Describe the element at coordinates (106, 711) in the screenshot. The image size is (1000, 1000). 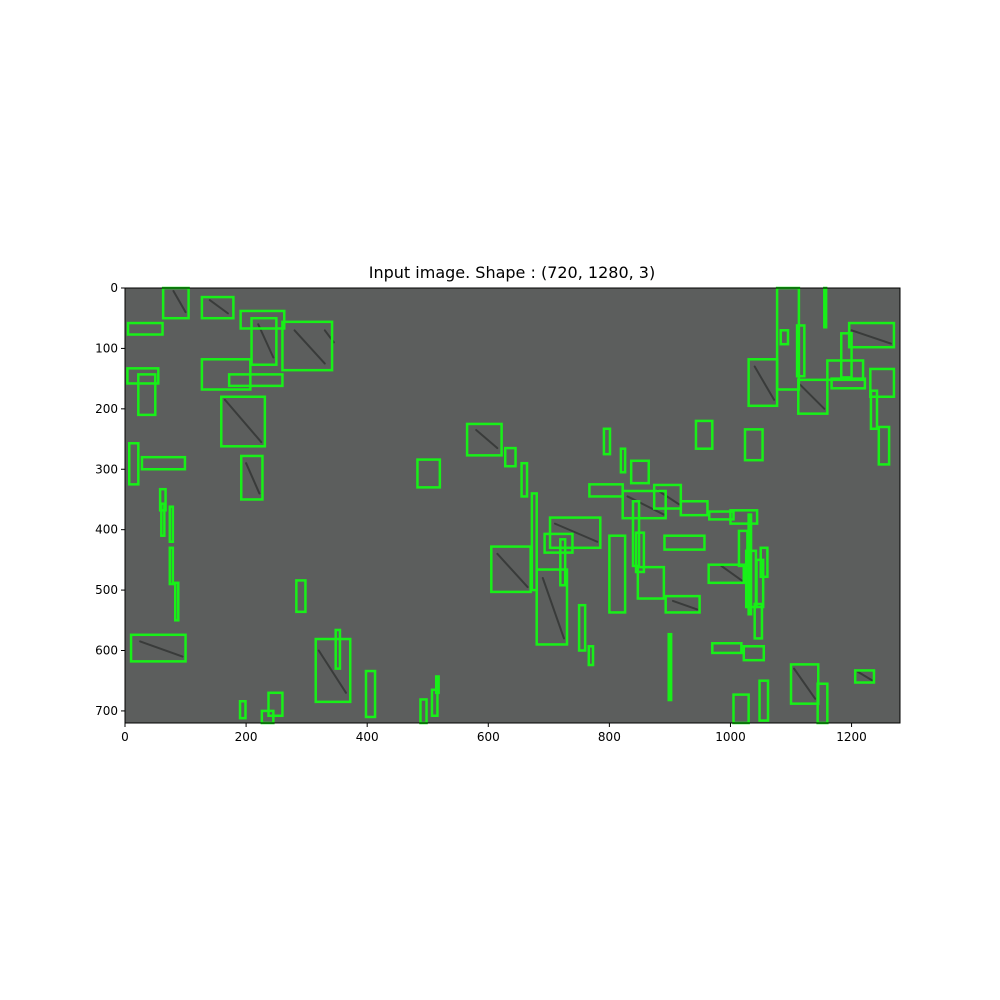
I see `y-tick-label: 700` at that location.